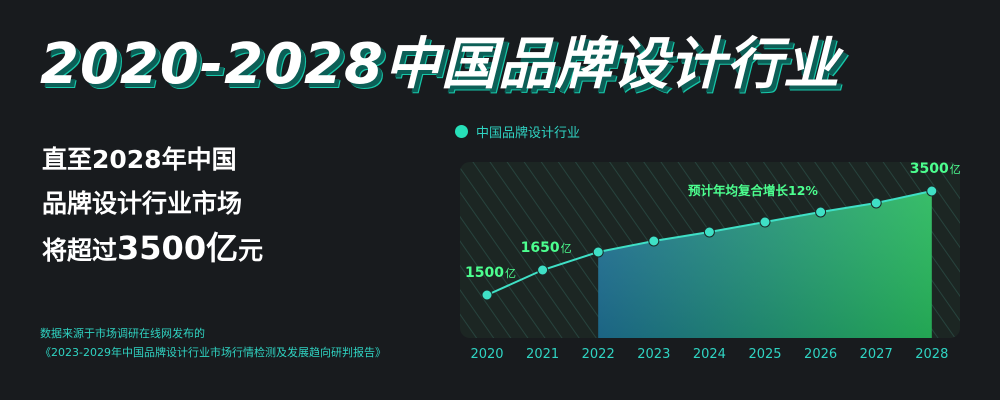  What do you see at coordinates (139, 159) in the screenshot?
I see `headline-line-1: 直至2028年中国` at bounding box center [139, 159].